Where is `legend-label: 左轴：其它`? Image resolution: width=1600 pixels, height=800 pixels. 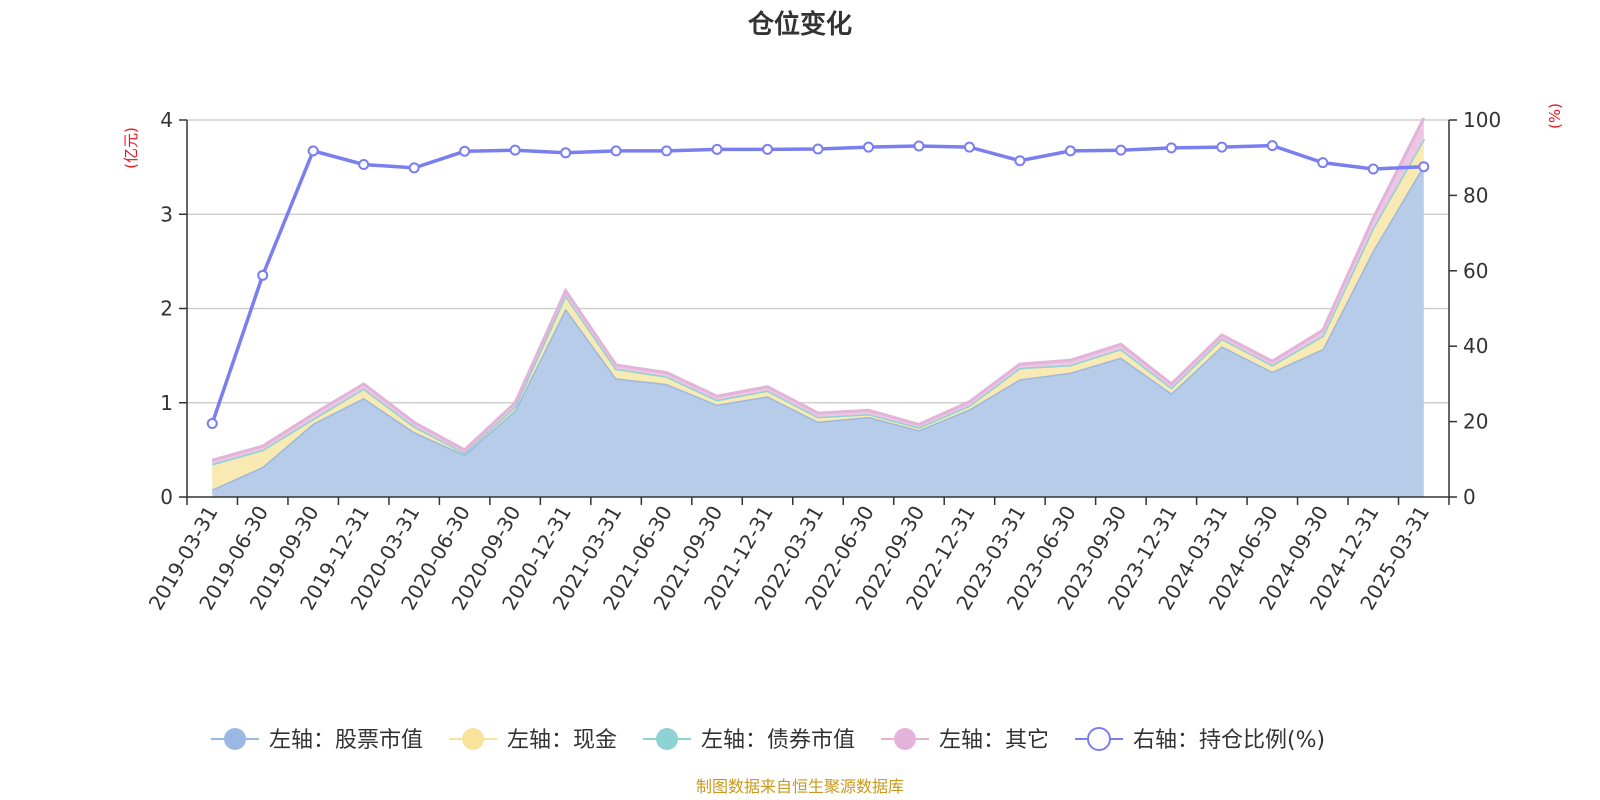
legend-label: 左轴：其它 is located at coordinates (994, 740).